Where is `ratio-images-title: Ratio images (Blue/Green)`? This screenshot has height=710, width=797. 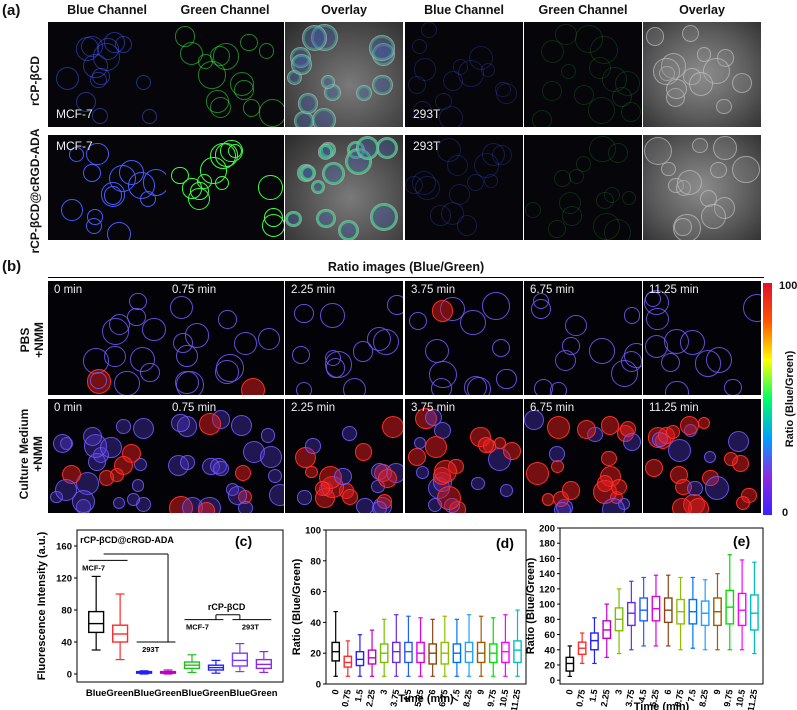
ratio-images-title: Ratio images (Blue/Green) is located at coordinates (406, 267).